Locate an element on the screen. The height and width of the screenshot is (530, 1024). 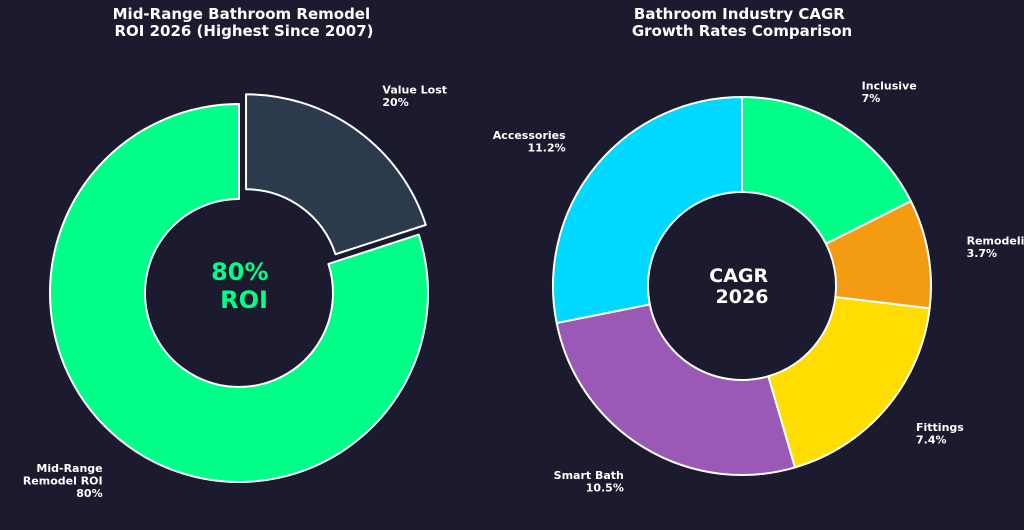
slice-value-value-lost: 20% is located at coordinates (395, 102).